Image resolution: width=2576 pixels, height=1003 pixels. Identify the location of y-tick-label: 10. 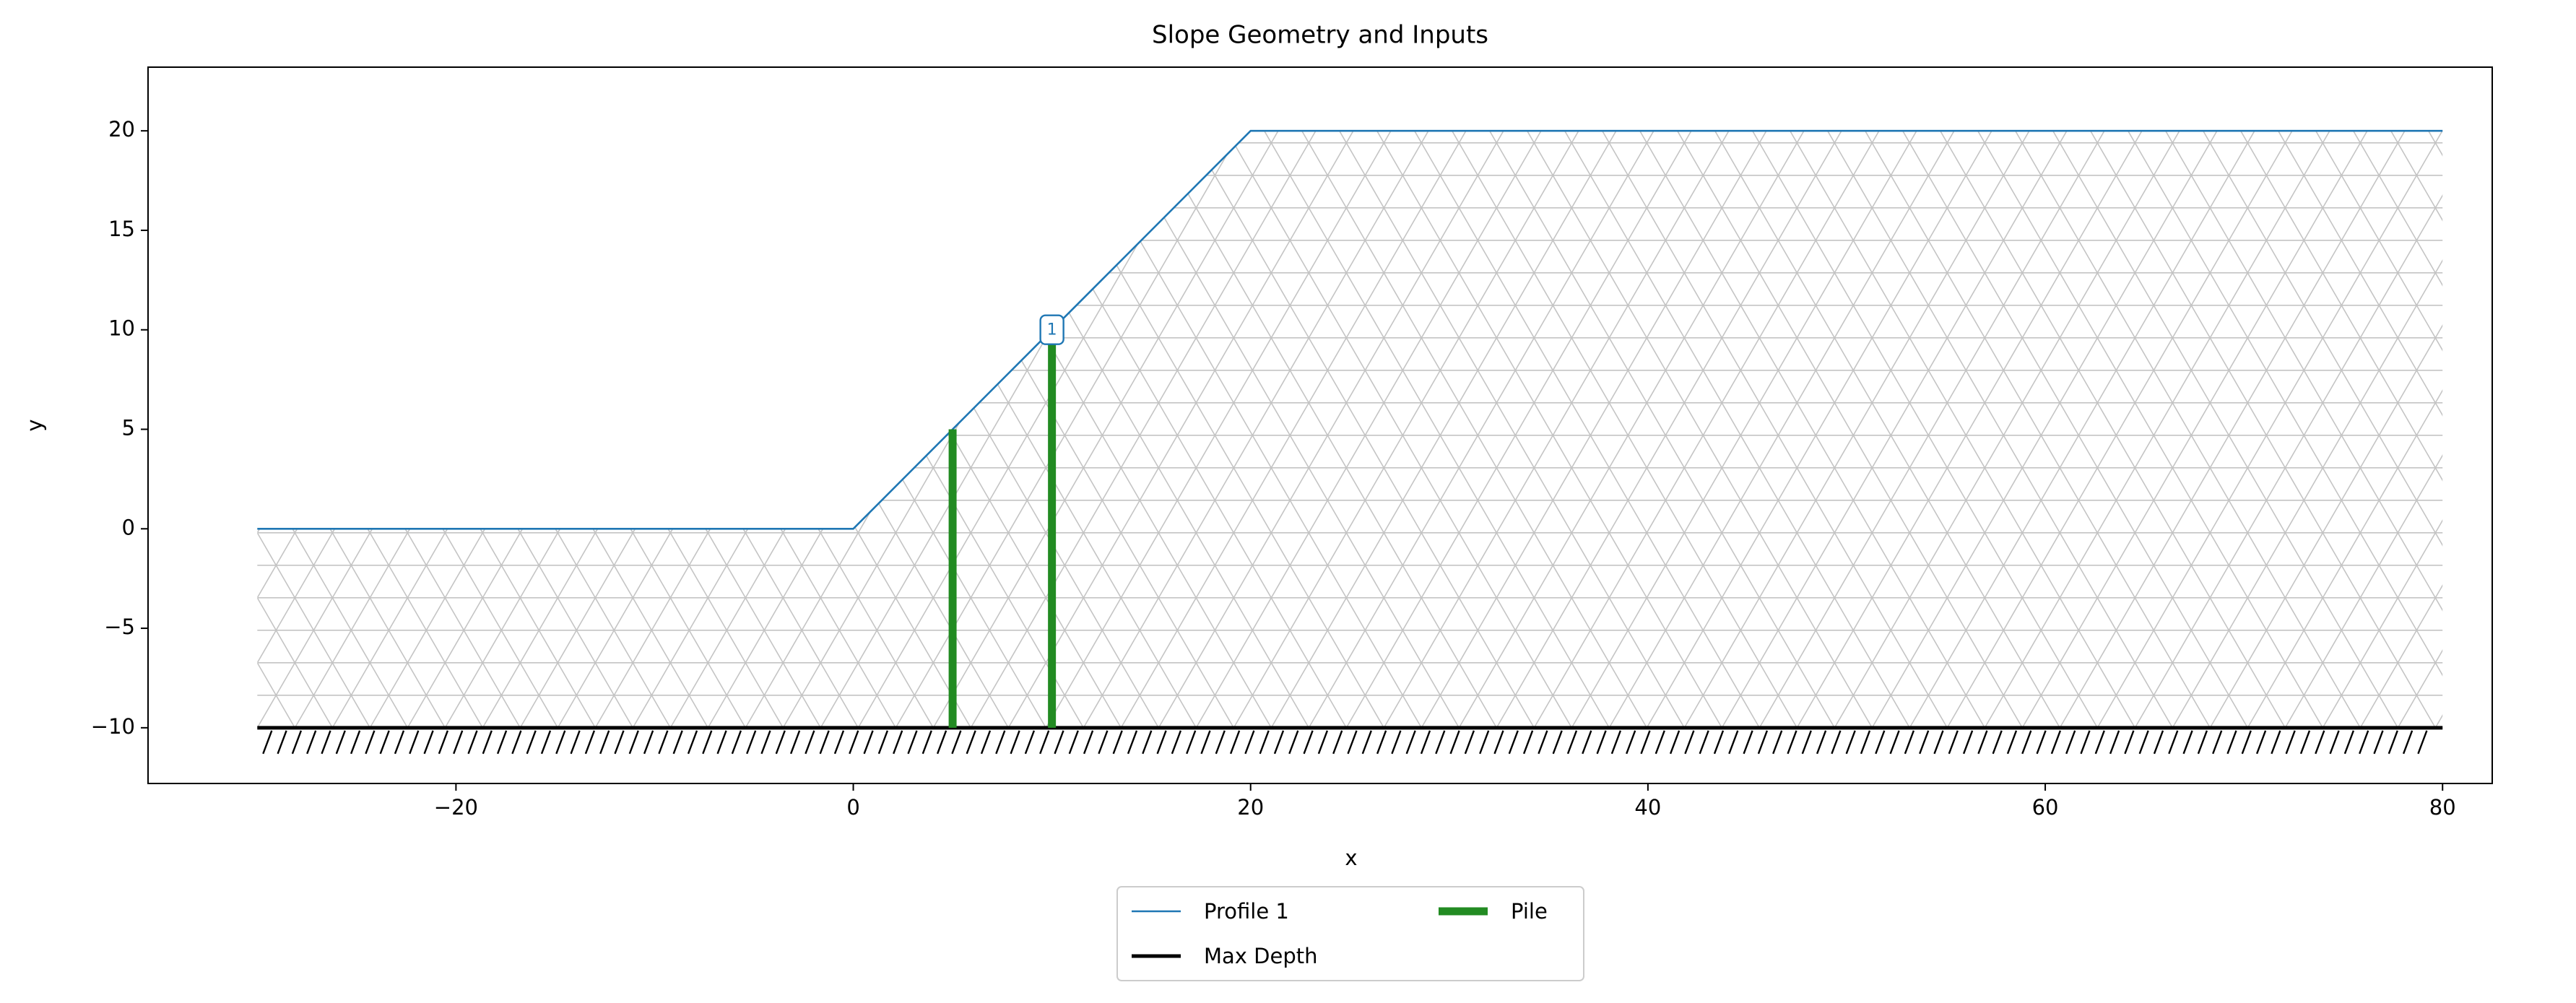
(121, 328).